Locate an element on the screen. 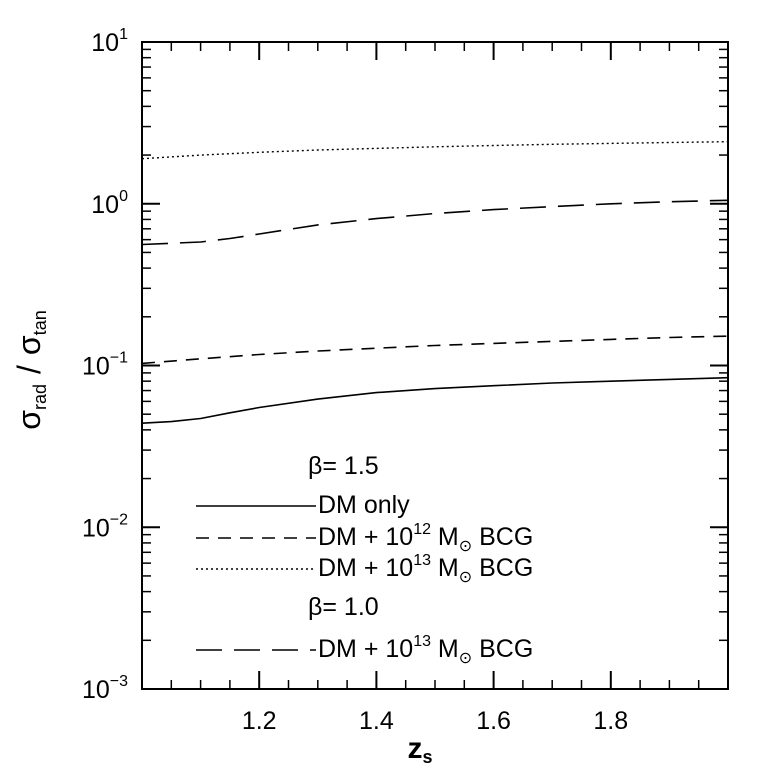 The image size is (771, 771). legend-title-beta-1-5: β= 1.5 is located at coordinates (343, 466).